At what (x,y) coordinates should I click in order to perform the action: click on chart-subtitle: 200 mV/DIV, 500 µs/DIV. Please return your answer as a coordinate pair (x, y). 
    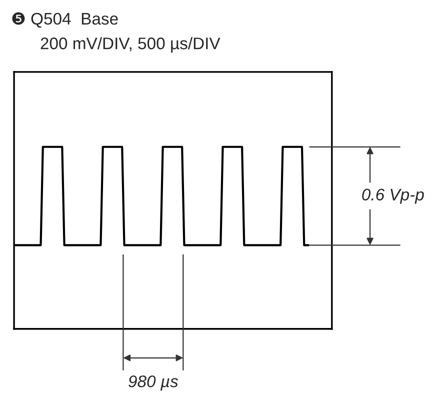
    Looking at the image, I should click on (130, 45).